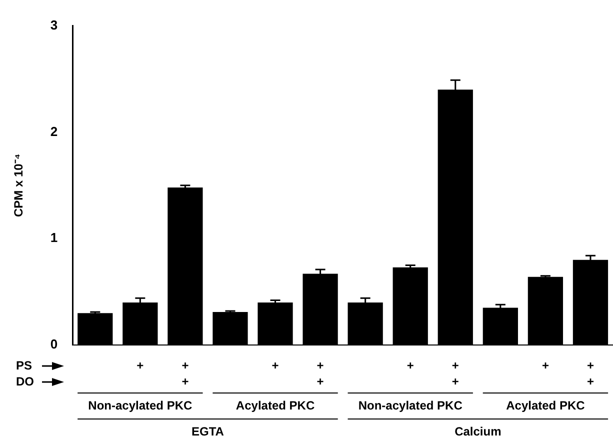 This screenshot has height=443, width=613. Describe the element at coordinates (478, 431) in the screenshot. I see `text: Calcium` at that location.